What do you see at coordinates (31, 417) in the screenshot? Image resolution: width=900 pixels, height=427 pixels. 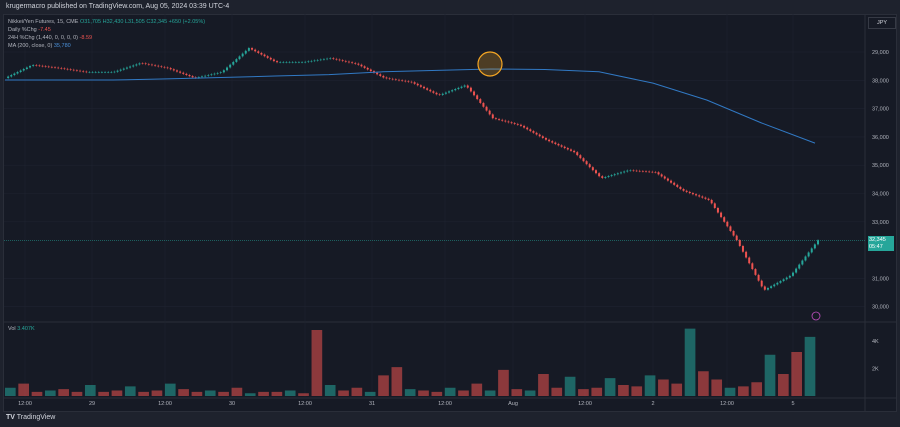 I see `tradingview-logo: TV TradingView` at bounding box center [31, 417].